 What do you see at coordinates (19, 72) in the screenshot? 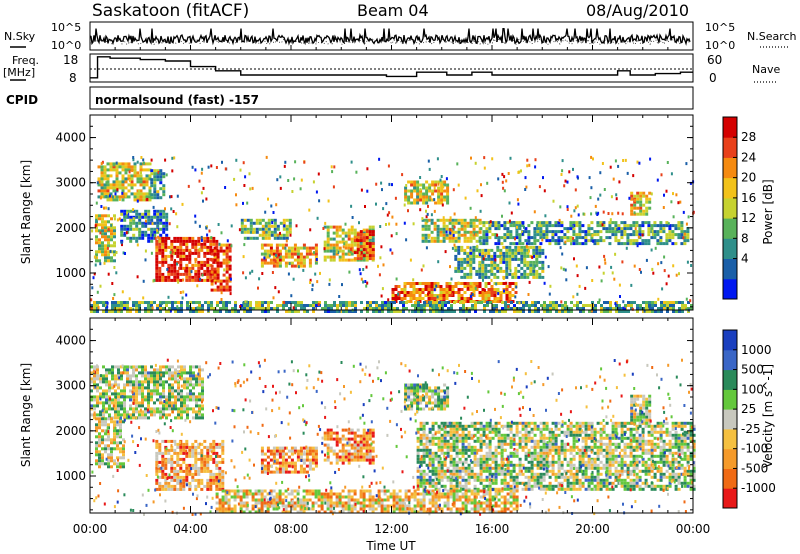
I see `freq-label-line2: [MHz]` at bounding box center [19, 72].